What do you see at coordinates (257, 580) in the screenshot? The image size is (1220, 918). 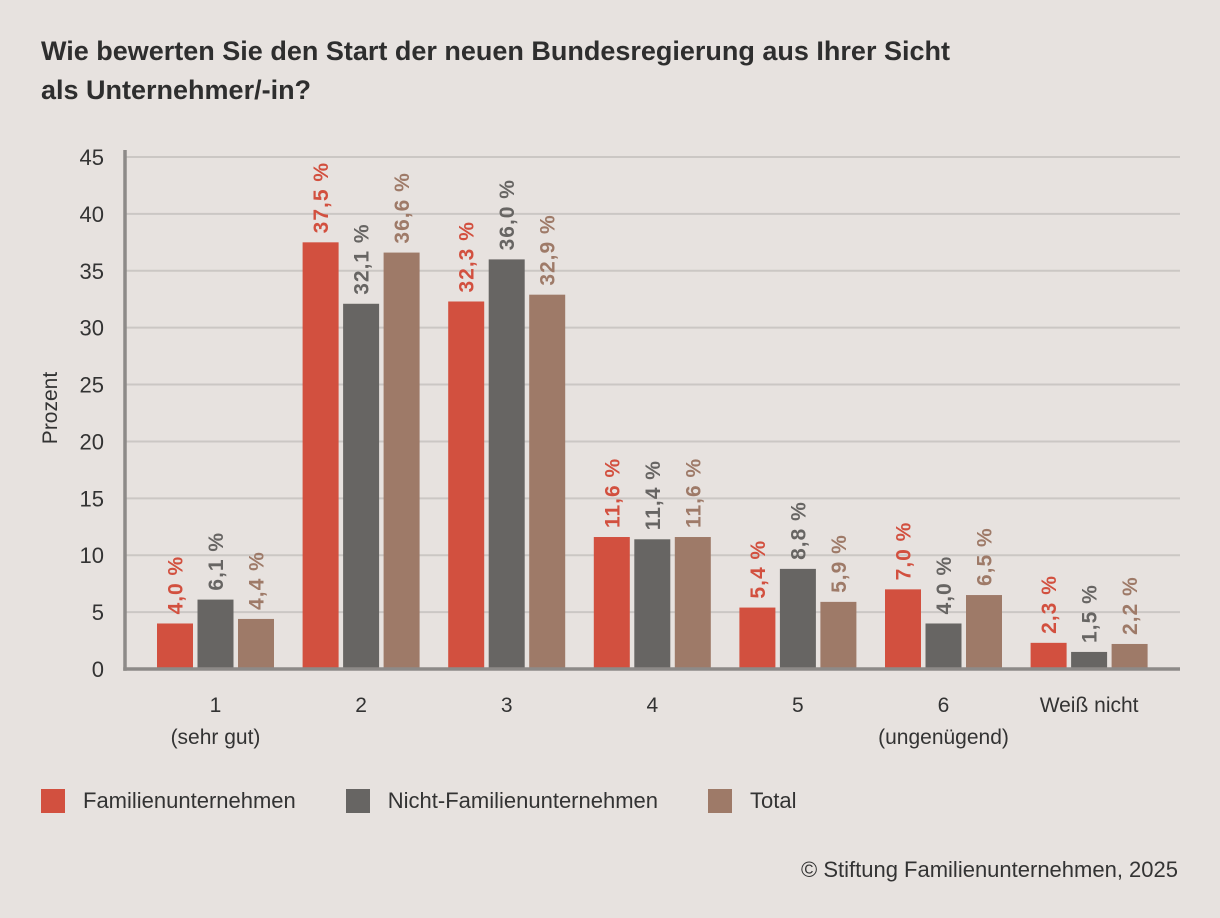 I see `data-label-total-1: 4,4 %` at bounding box center [257, 580].